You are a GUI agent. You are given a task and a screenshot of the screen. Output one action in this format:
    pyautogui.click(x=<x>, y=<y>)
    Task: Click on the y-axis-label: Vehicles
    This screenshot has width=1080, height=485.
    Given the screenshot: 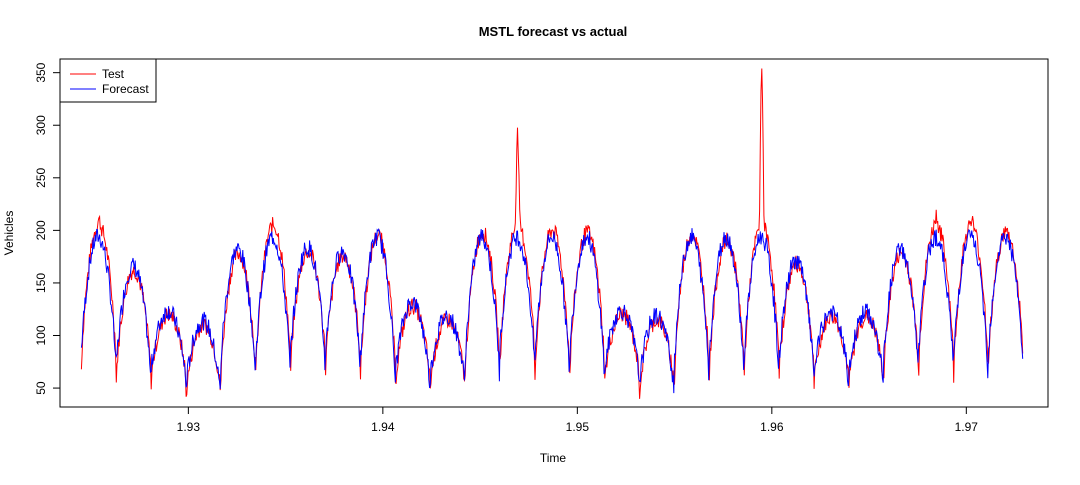 What is the action you would take?
    pyautogui.click(x=9, y=233)
    